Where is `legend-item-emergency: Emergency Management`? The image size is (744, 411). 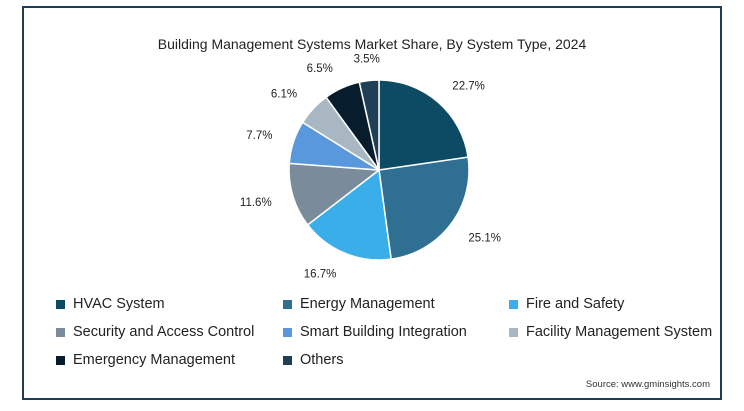 legend-item-emergency: Emergency Management is located at coordinates (145, 360).